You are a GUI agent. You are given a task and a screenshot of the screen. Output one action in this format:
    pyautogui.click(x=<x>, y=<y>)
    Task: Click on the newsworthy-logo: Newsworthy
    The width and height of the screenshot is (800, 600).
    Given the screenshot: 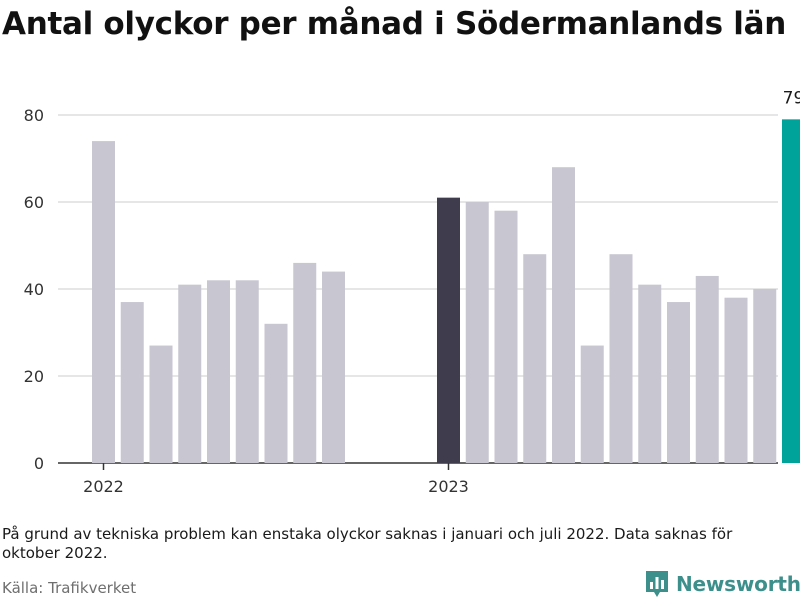 What is the action you would take?
    pyautogui.click(x=722, y=584)
    